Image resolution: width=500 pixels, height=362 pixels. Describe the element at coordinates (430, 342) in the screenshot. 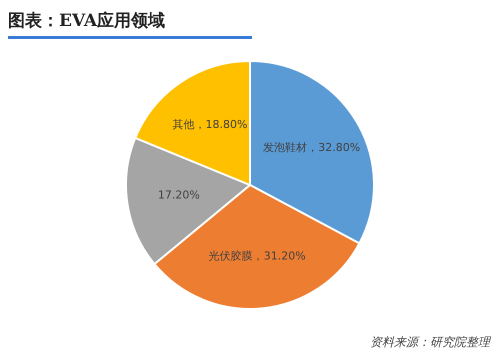

I see `text: 资料来源：研究院整理` at that location.